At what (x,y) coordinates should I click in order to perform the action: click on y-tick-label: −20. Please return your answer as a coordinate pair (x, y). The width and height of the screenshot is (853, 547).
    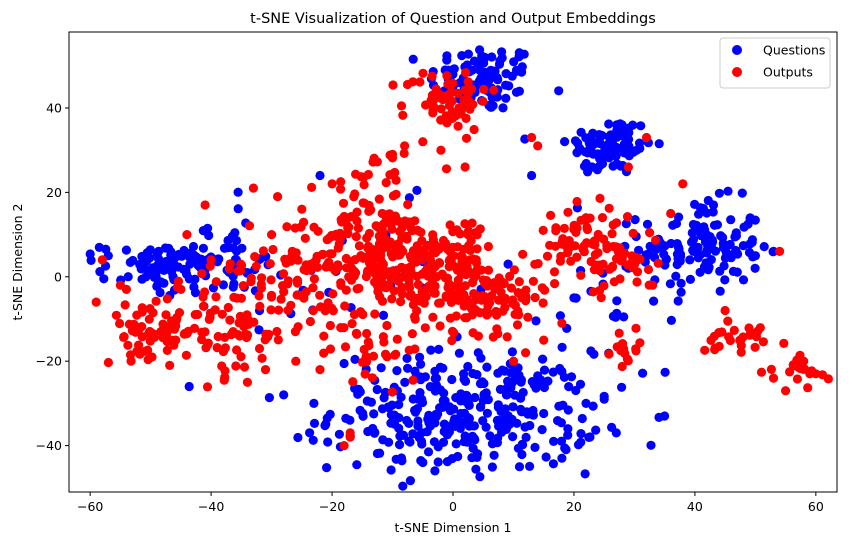
    Looking at the image, I should click on (49, 361).